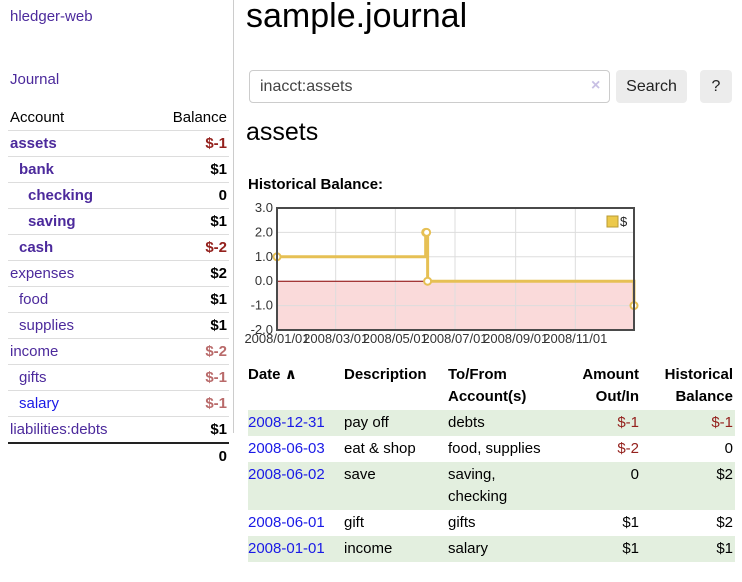  What do you see at coordinates (42, 273) in the screenshot?
I see `account-link-expenses: expenses` at bounding box center [42, 273].